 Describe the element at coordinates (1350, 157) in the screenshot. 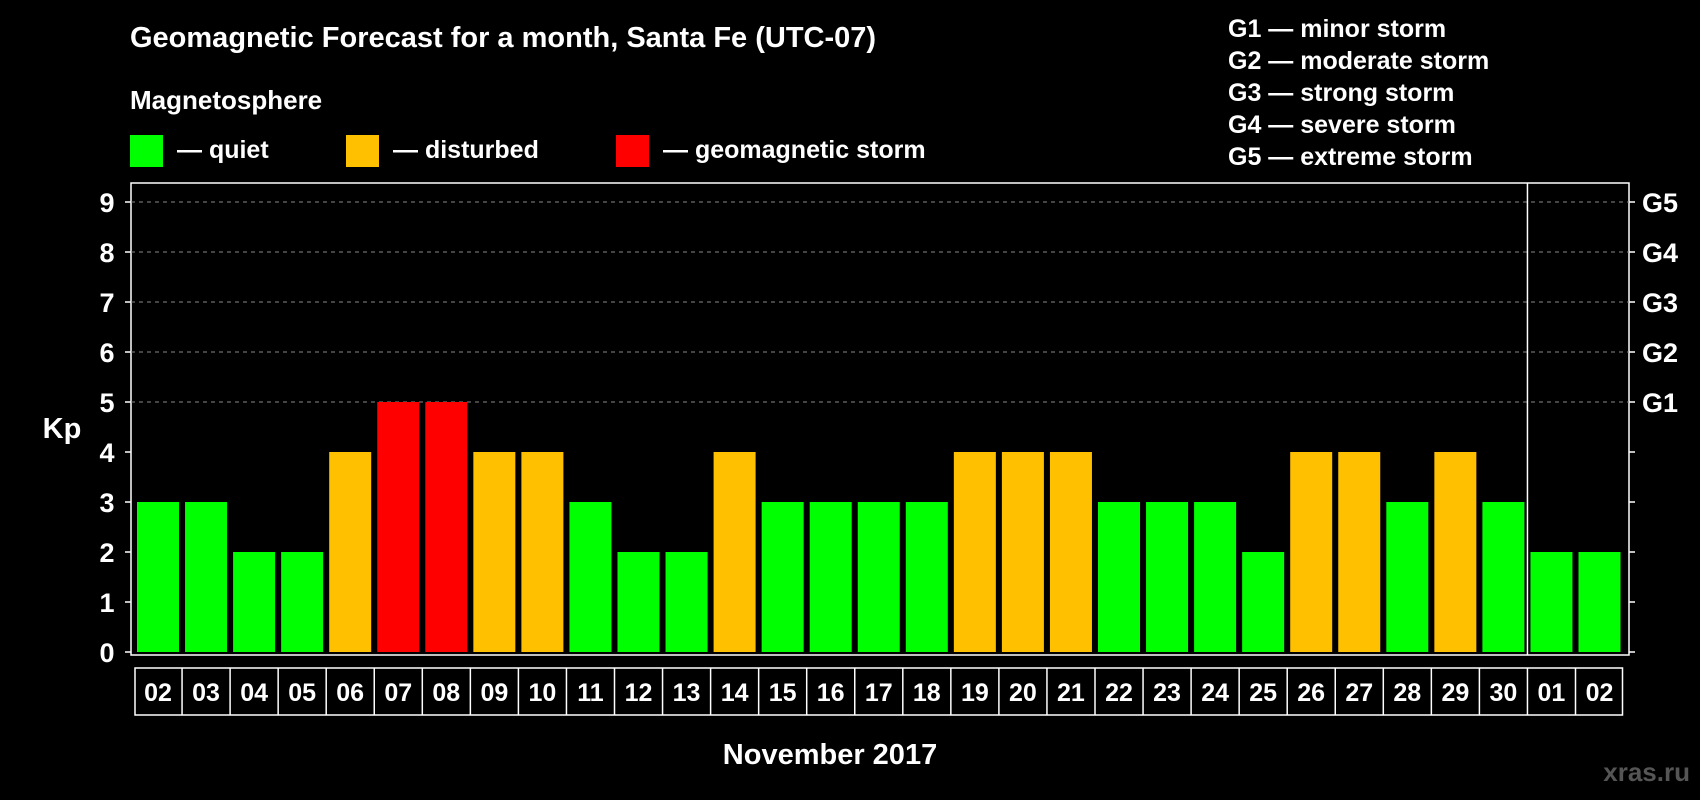

I see `storm-scale-item: G5 — extreme storm` at that location.